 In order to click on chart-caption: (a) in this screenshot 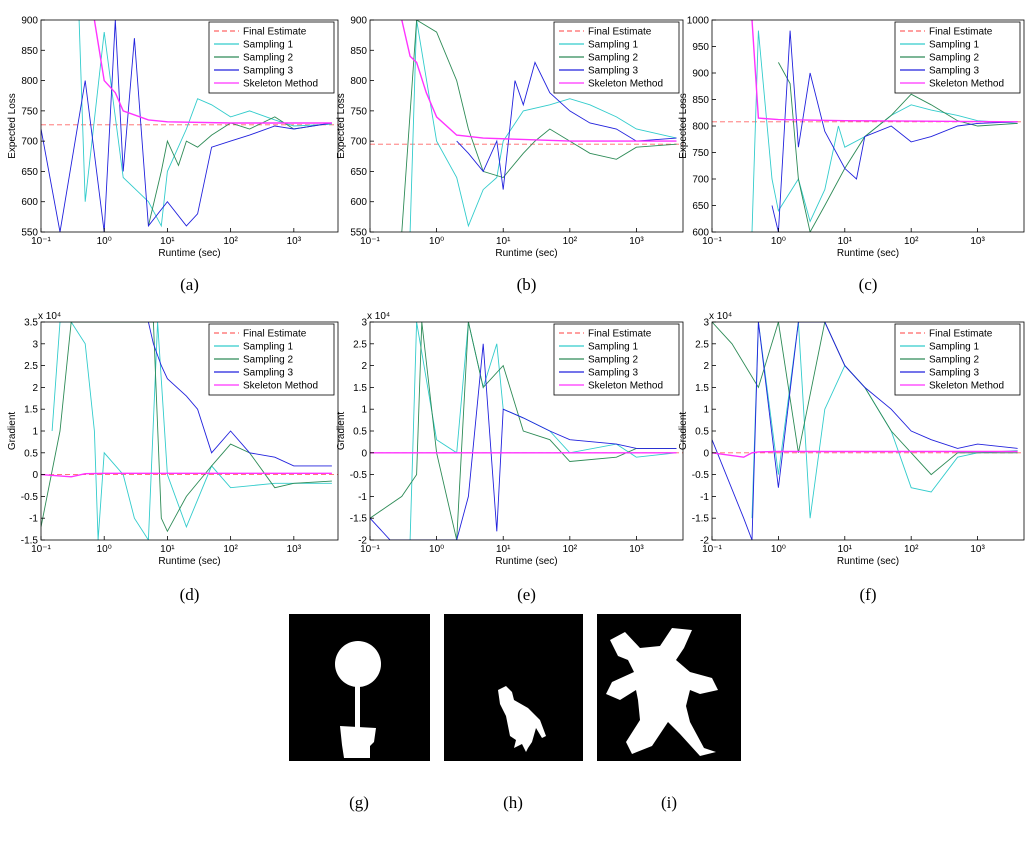, I will do `click(189, 284)`.